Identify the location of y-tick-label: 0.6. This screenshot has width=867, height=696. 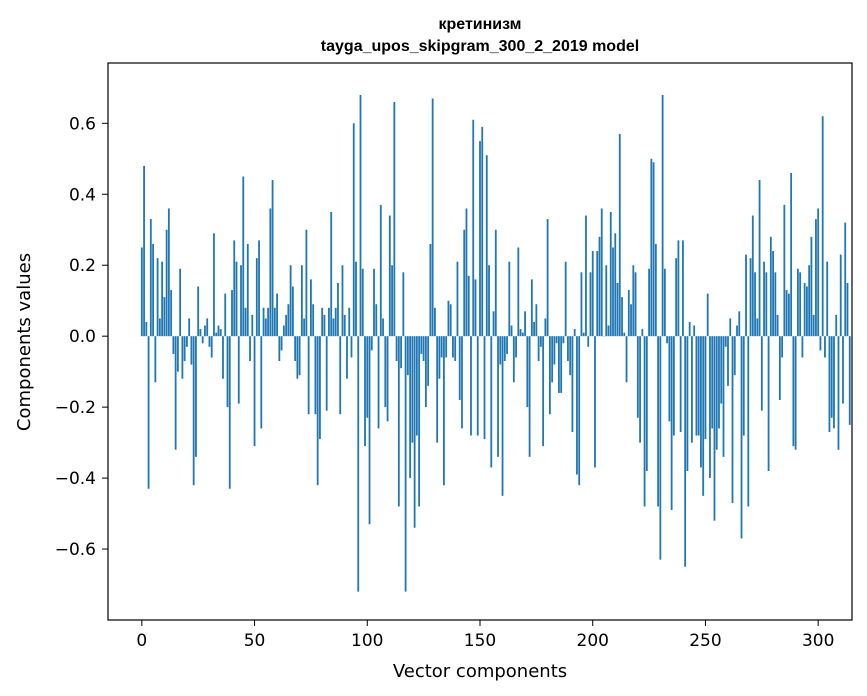
(82, 124).